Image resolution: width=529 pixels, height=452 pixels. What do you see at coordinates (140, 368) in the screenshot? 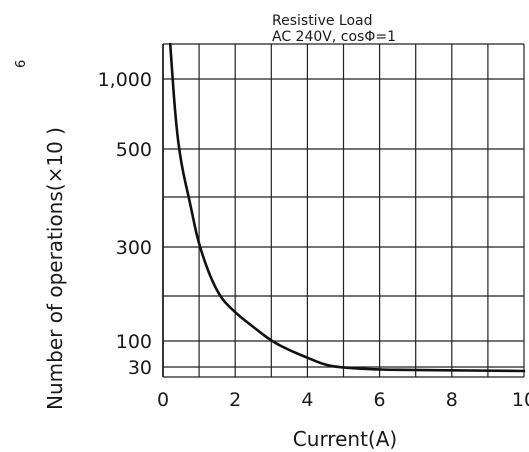
I see `y-tick-label: 30` at bounding box center [140, 368].